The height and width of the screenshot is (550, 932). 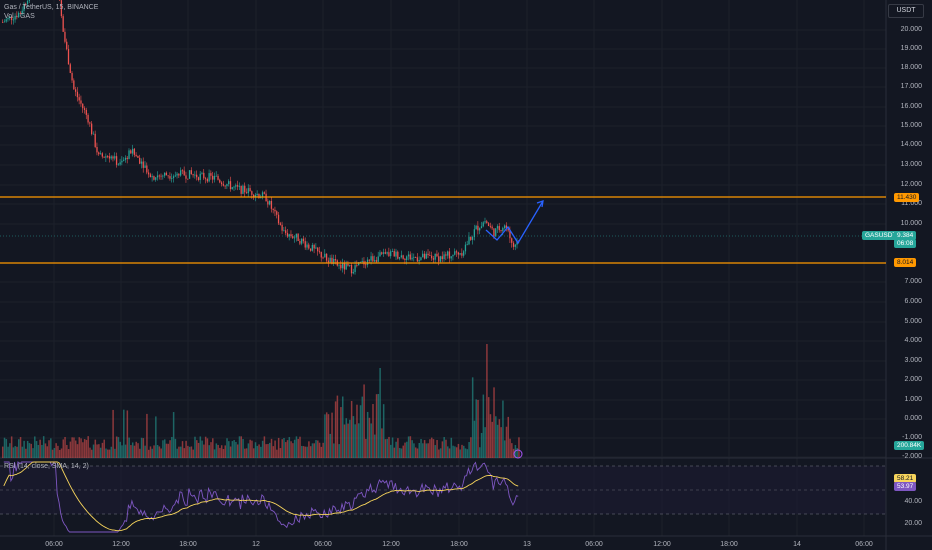 What do you see at coordinates (46, 466) in the screenshot?
I see `rsi-legend: RSI (14, close, SMA, 14, 2)` at bounding box center [46, 466].